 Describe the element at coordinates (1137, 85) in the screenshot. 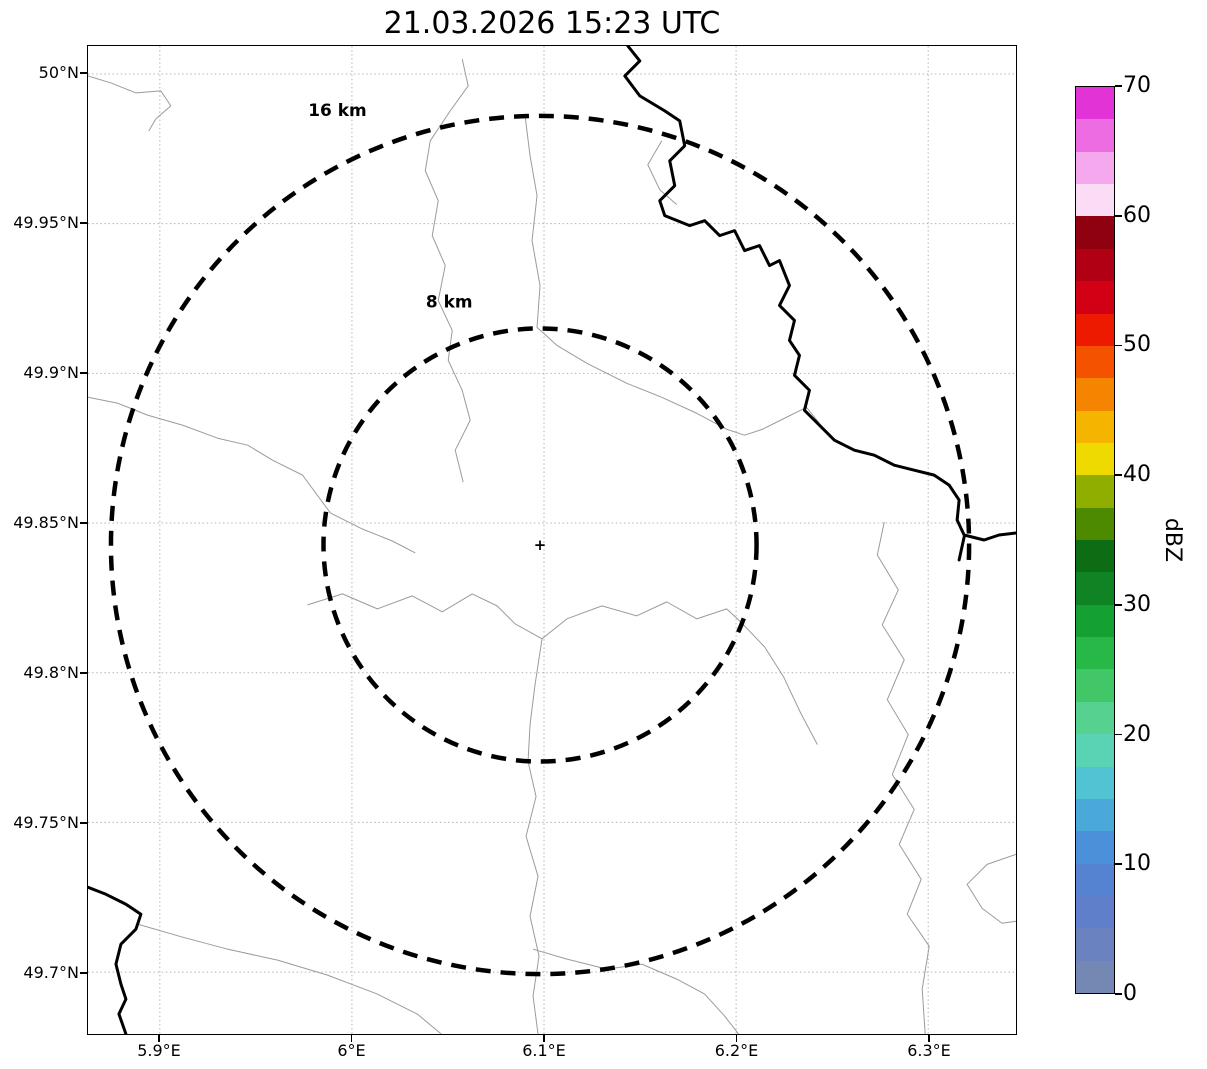

I see `colorbar-tick-label: 70` at that location.